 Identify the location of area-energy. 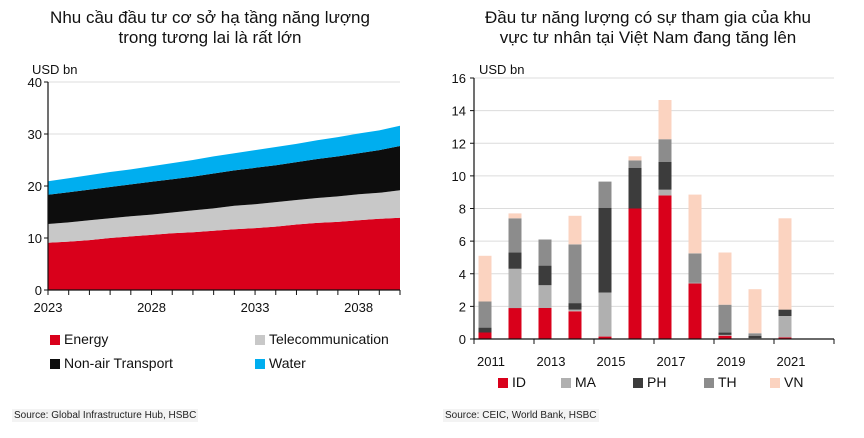
(224, 253).